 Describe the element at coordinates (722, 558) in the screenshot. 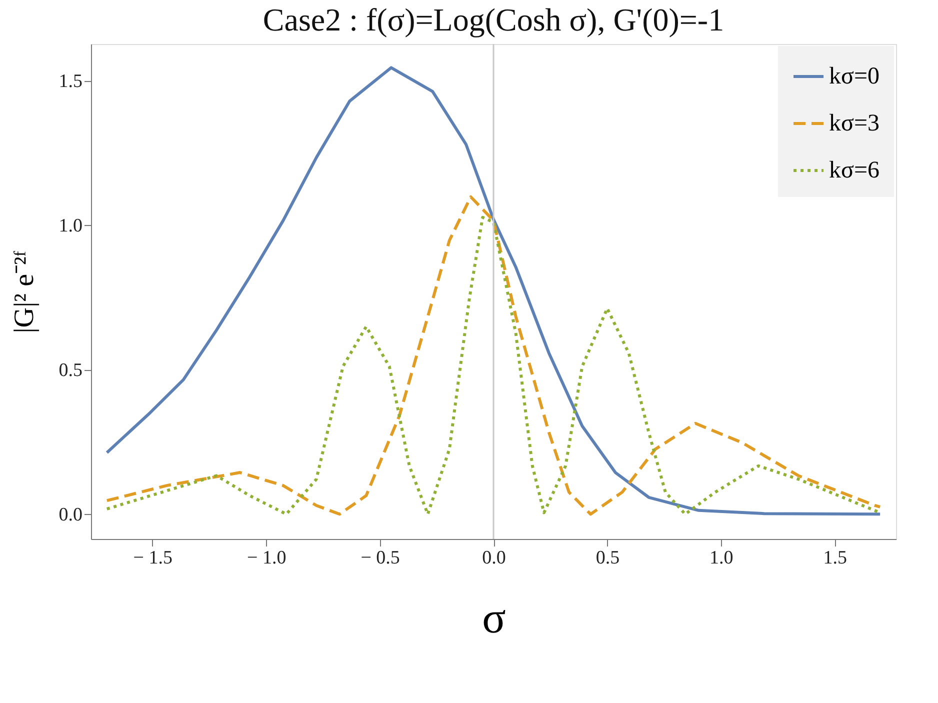

I see `x-tick-label: 1.0` at that location.